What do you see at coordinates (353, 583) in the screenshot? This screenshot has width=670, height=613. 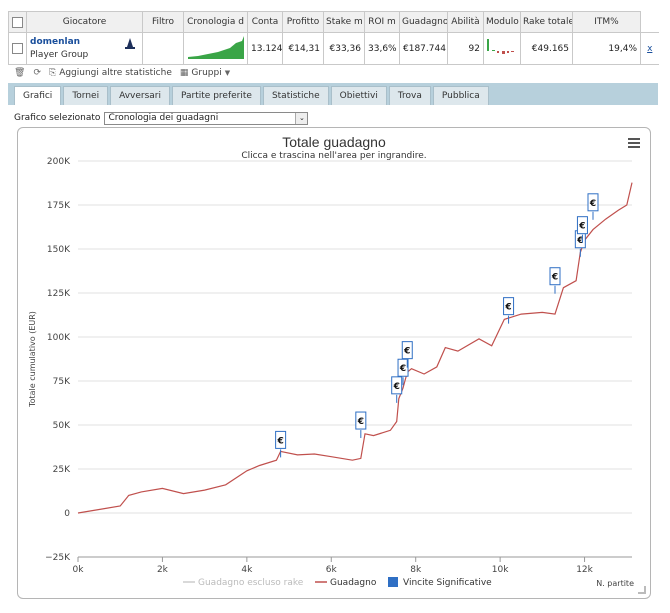 I see `legend-item-guadagno: Guadagno` at bounding box center [353, 583].